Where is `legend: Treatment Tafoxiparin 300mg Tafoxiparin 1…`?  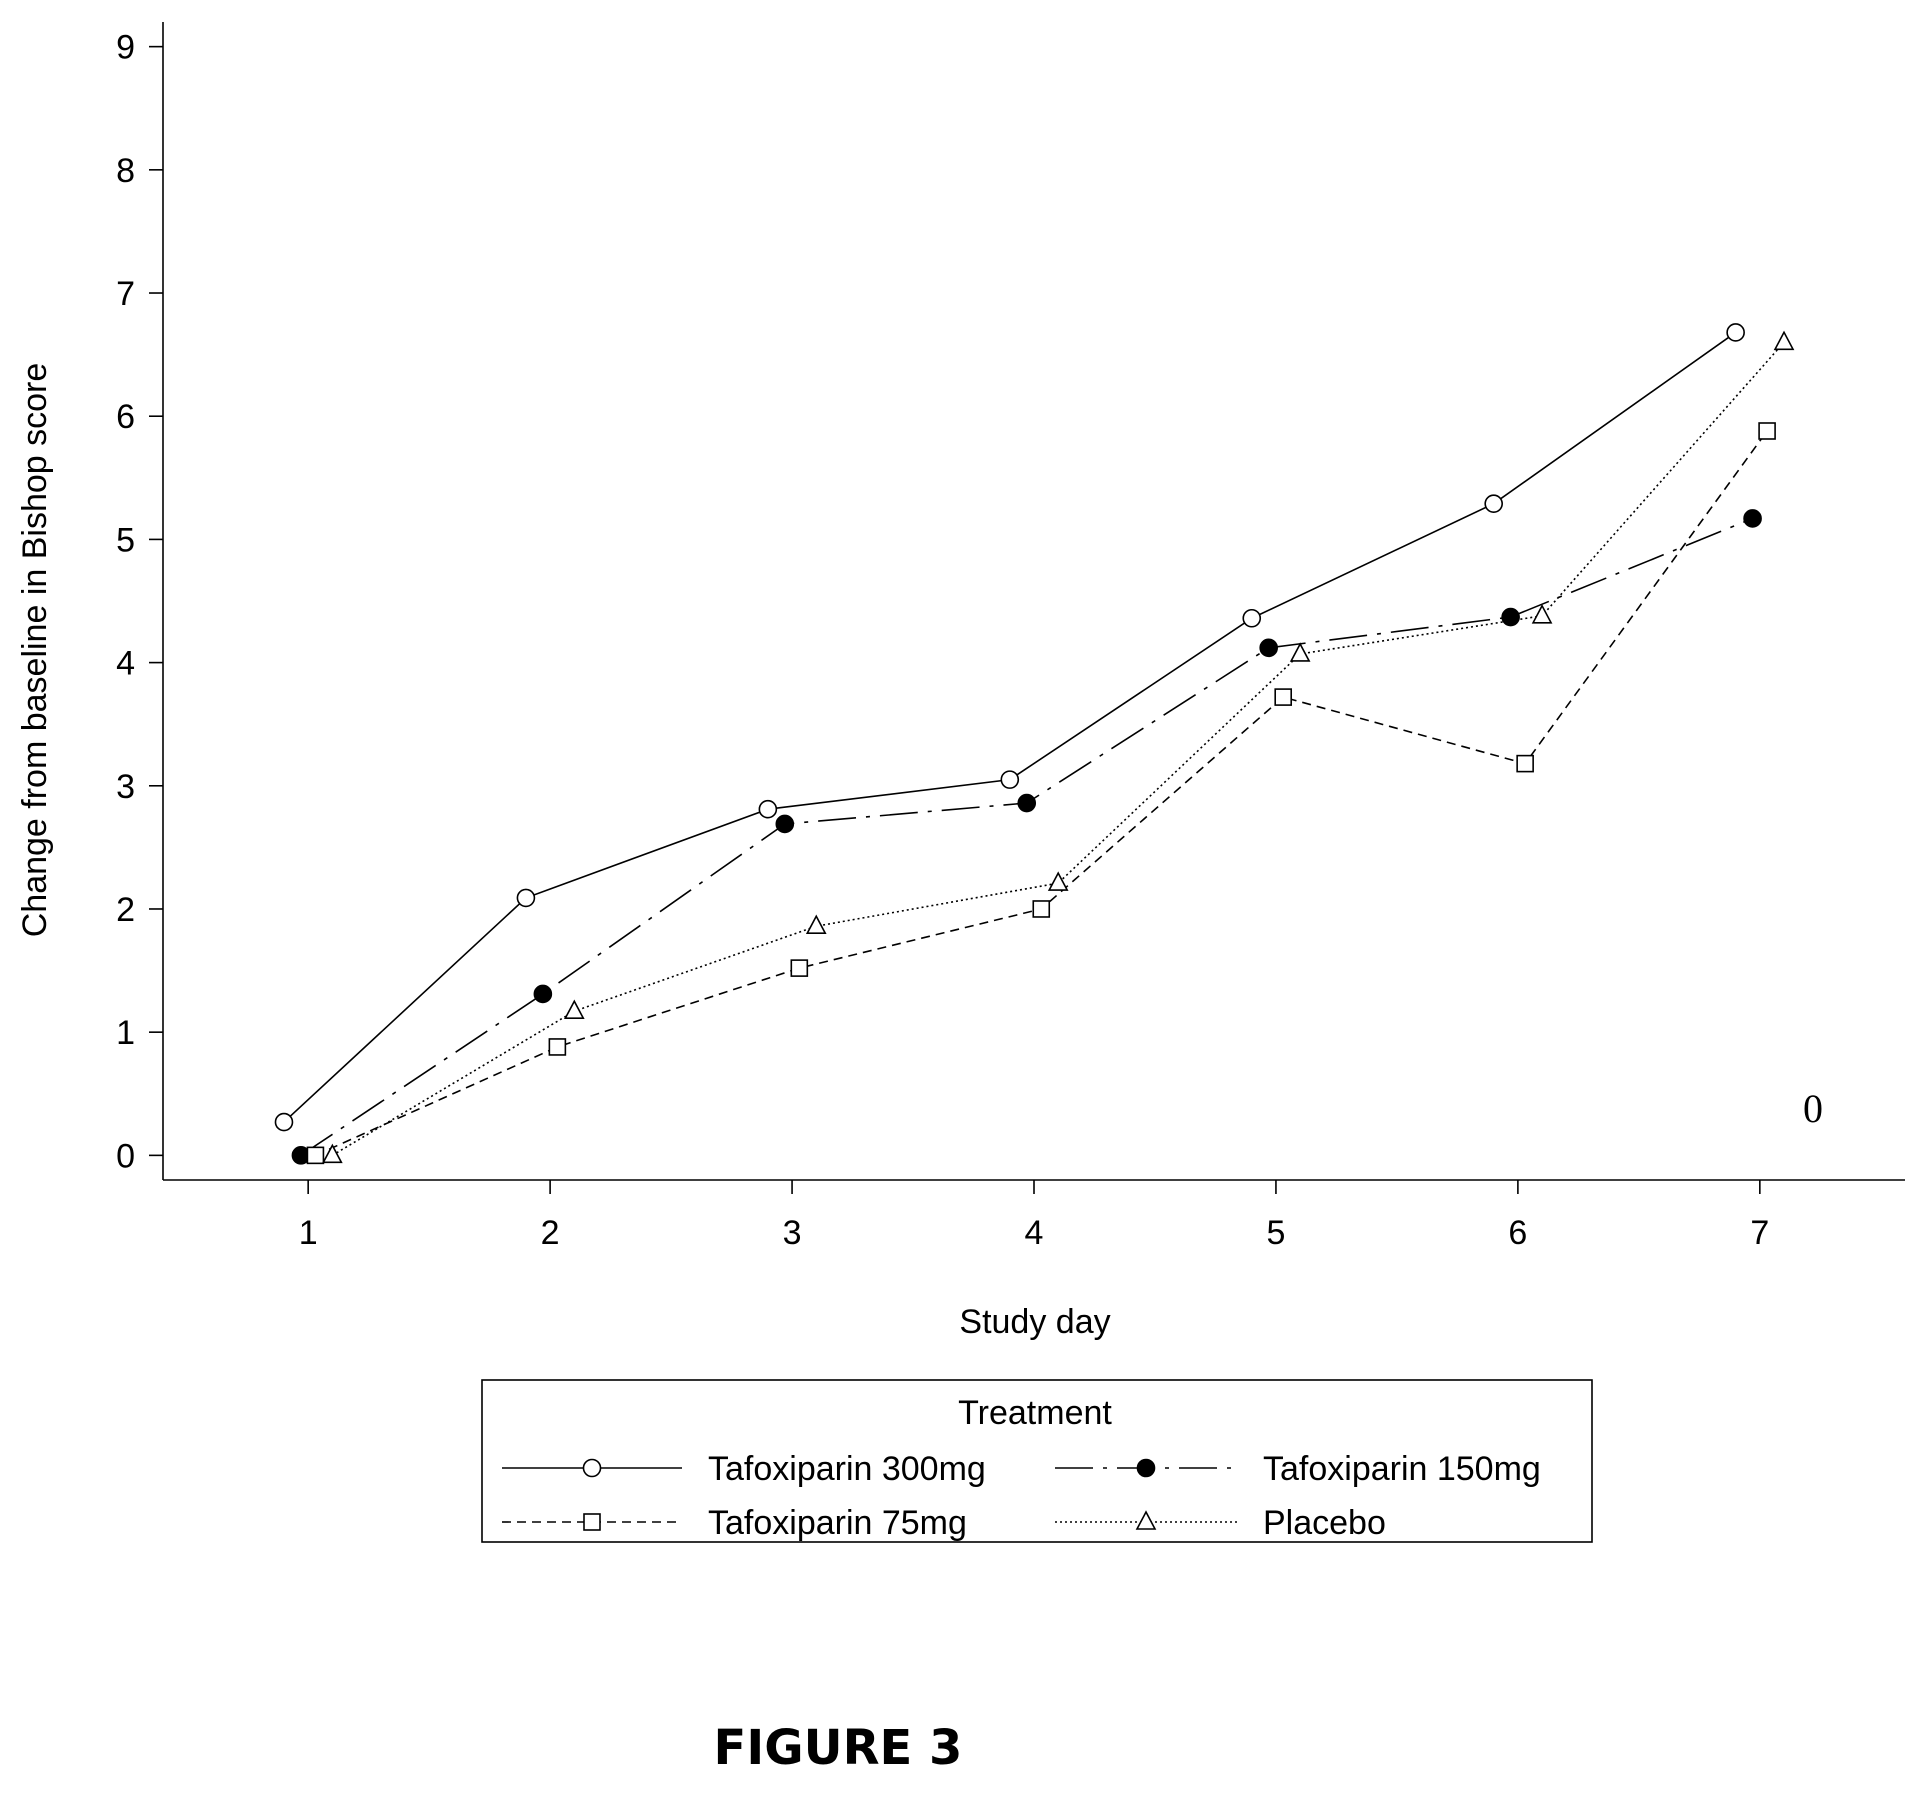
legend: Treatment Tafoxiparin 300mg Tafoxiparin 1… is located at coordinates (1037, 1461).